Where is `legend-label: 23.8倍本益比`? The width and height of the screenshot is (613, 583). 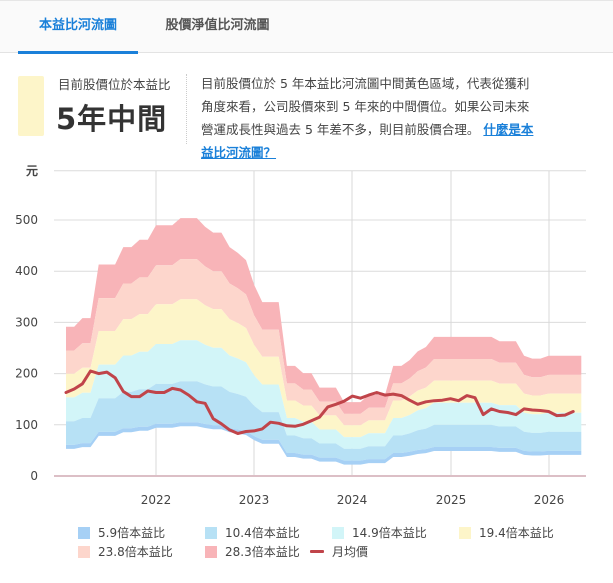
legend-label: 23.8倍本益比 is located at coordinates (135, 552).